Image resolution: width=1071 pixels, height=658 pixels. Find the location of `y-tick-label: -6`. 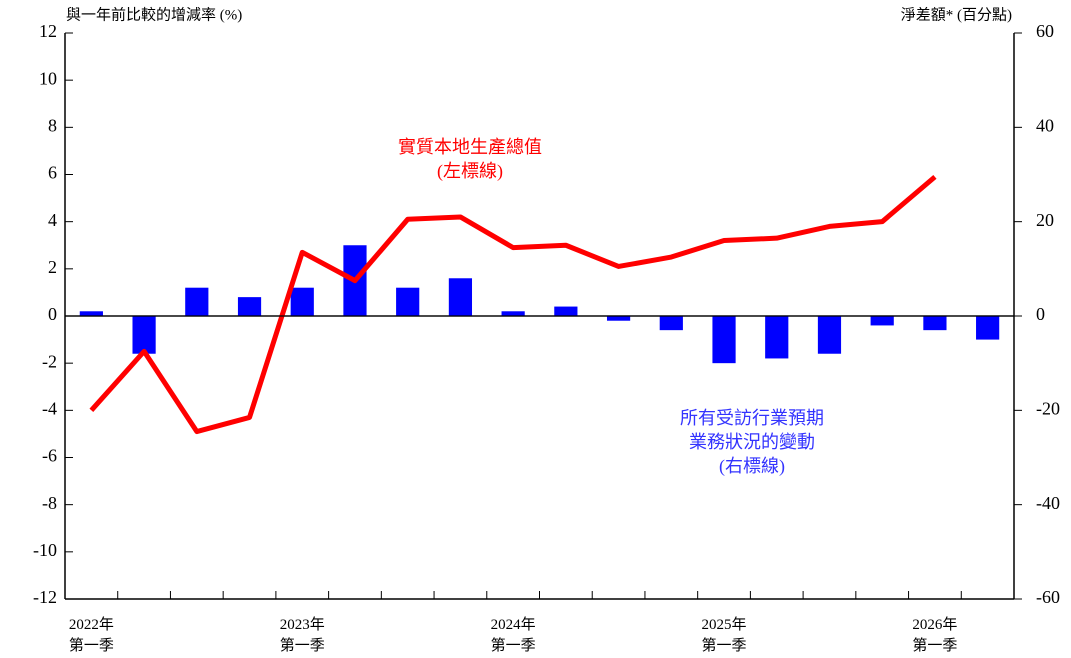

y-tick-label: -6 is located at coordinates (49, 456).